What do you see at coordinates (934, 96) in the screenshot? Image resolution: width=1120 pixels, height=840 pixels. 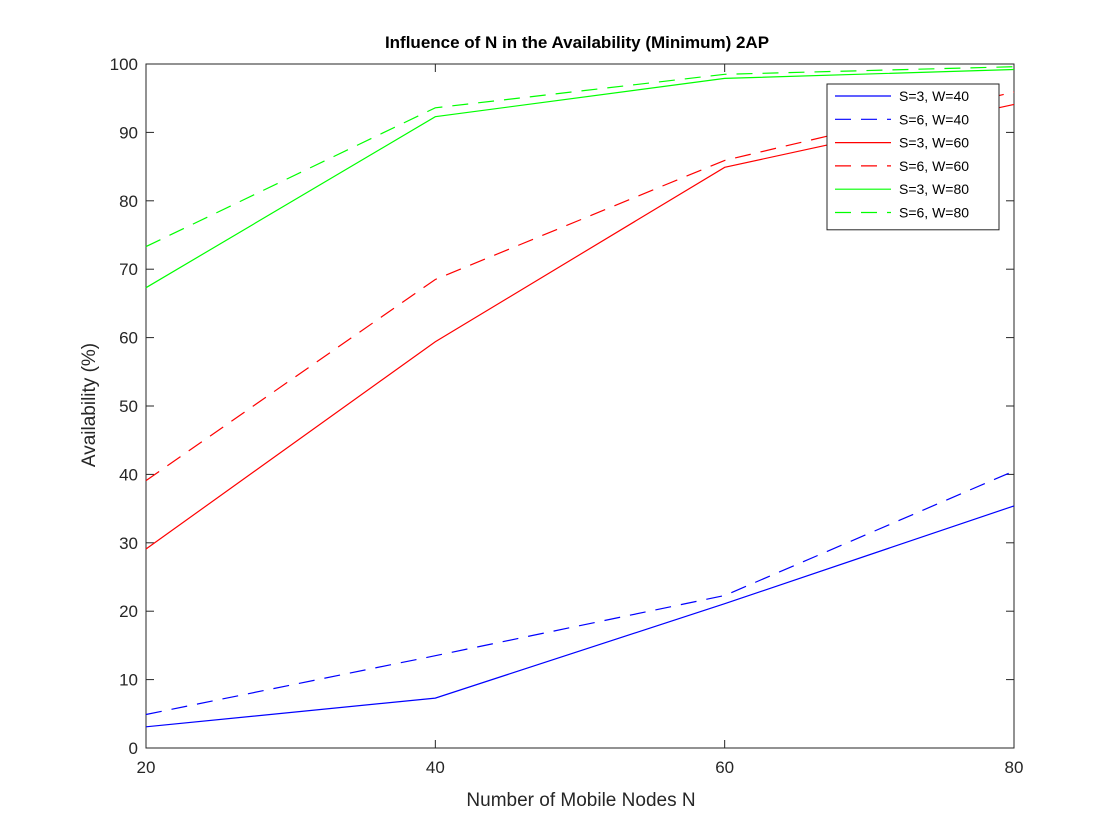 I see `legend-label: S=3, W=40` at bounding box center [934, 96].